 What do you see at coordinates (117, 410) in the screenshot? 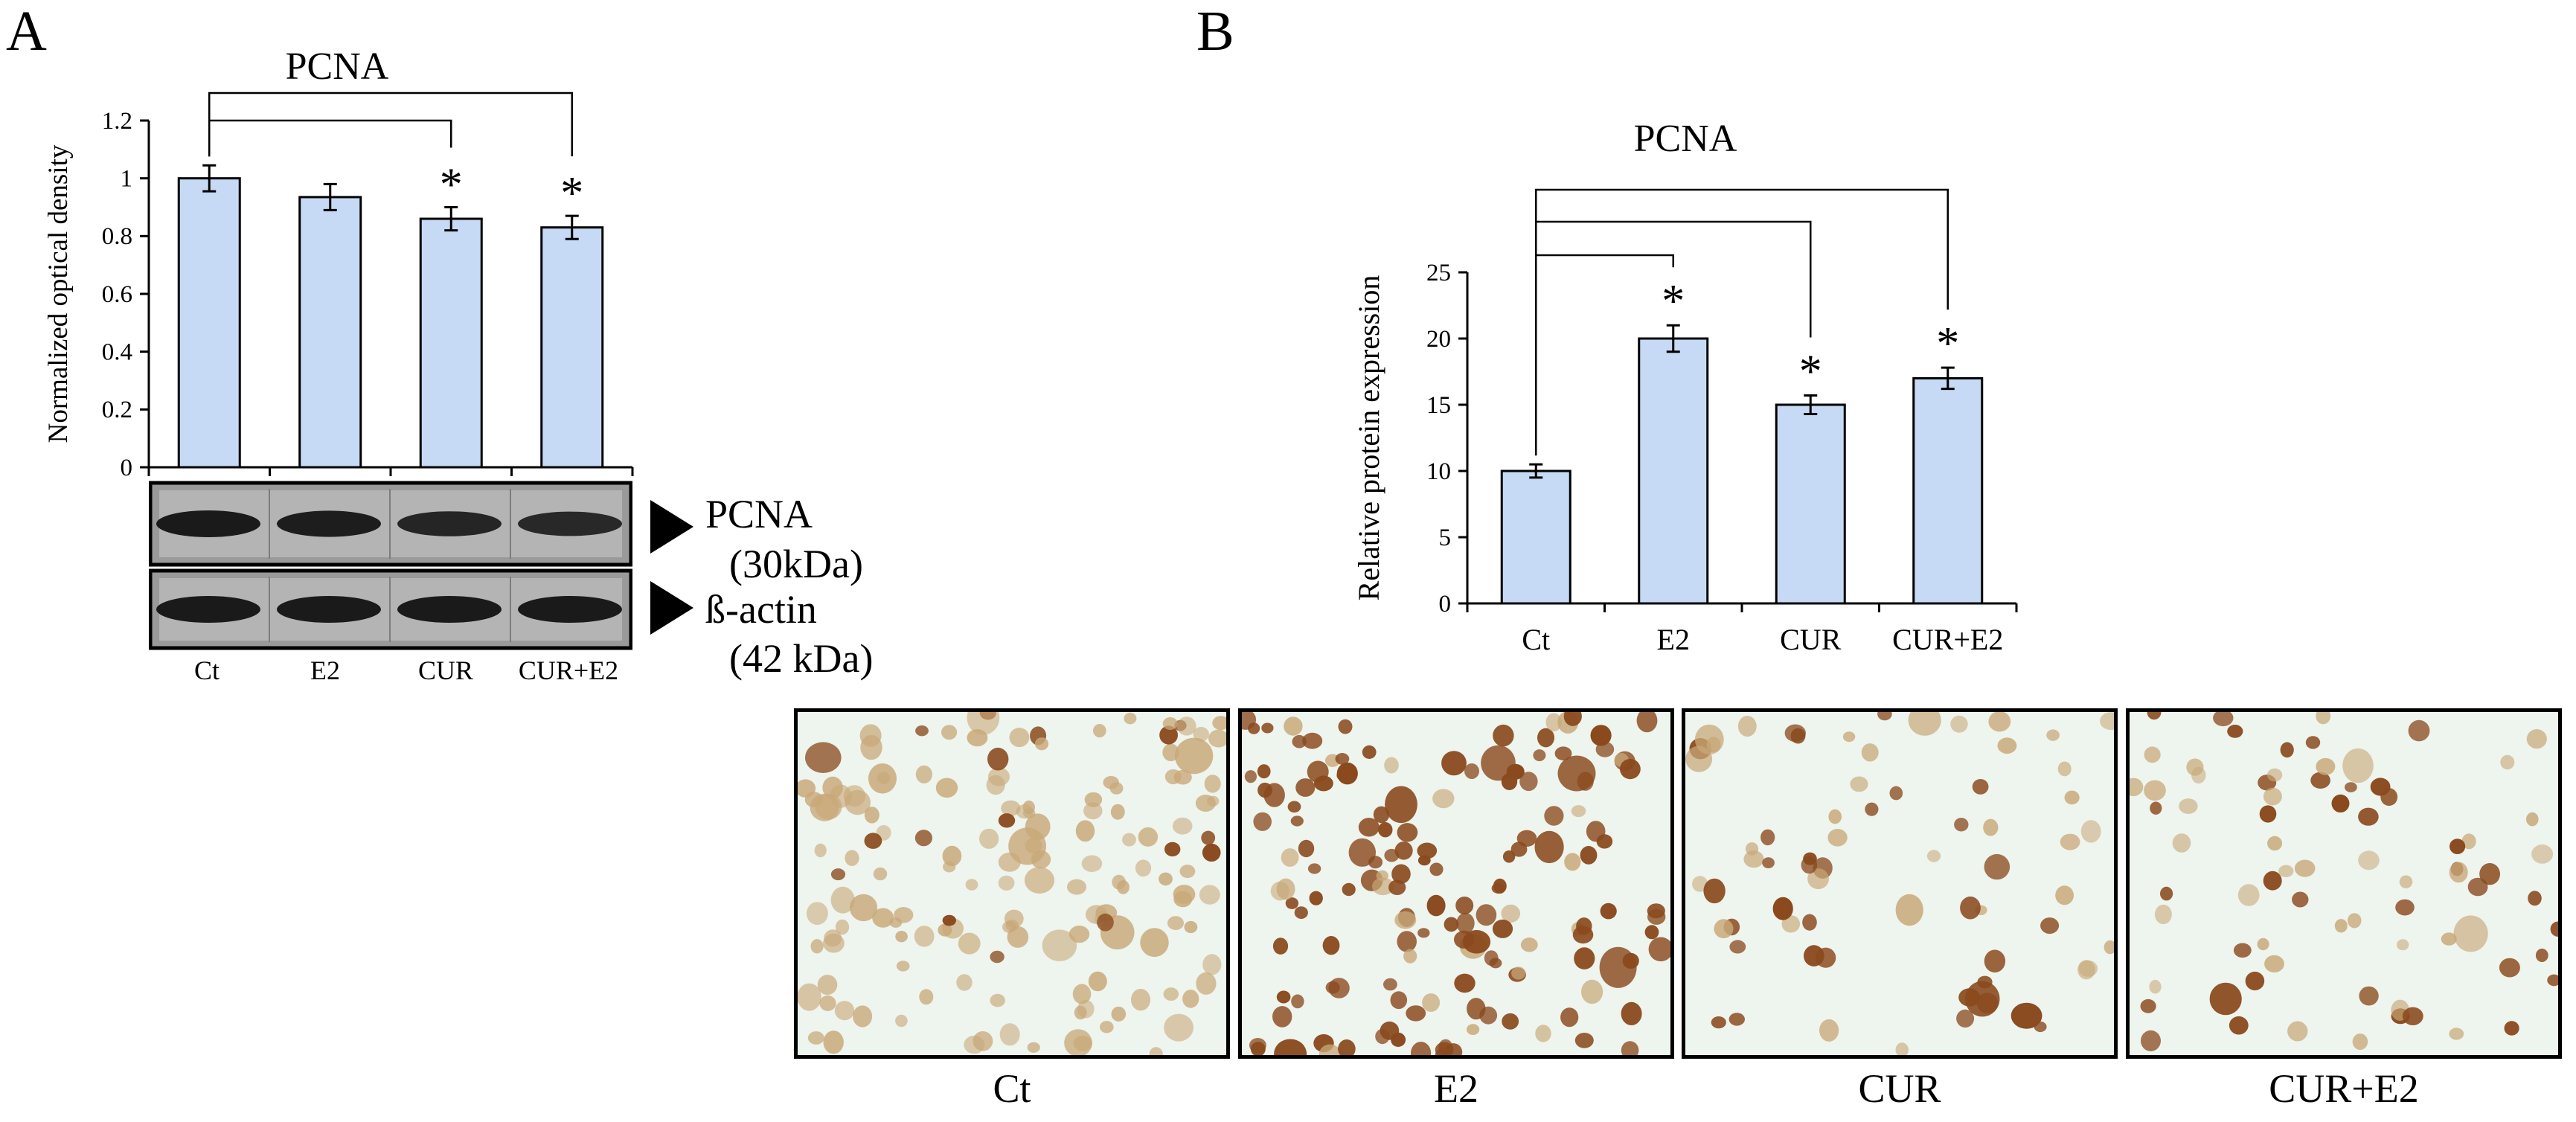
I see `y-tick-label: 0.2` at bounding box center [117, 410].